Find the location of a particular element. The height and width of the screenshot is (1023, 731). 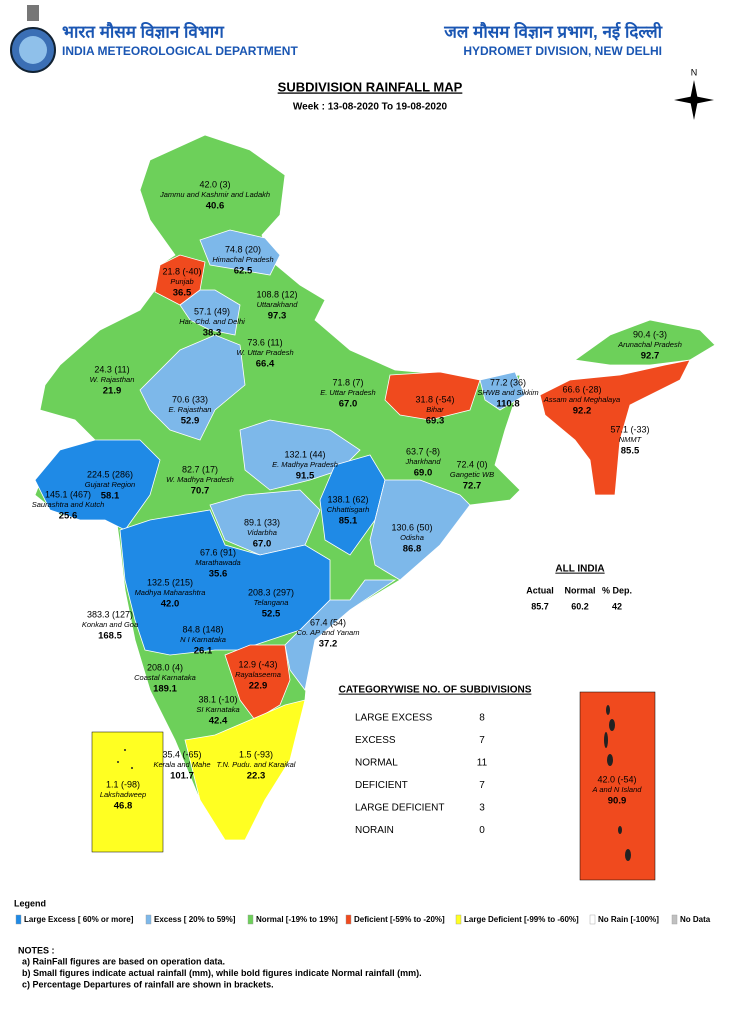

subdivision-name: Bihar is located at coordinates (435, 409).